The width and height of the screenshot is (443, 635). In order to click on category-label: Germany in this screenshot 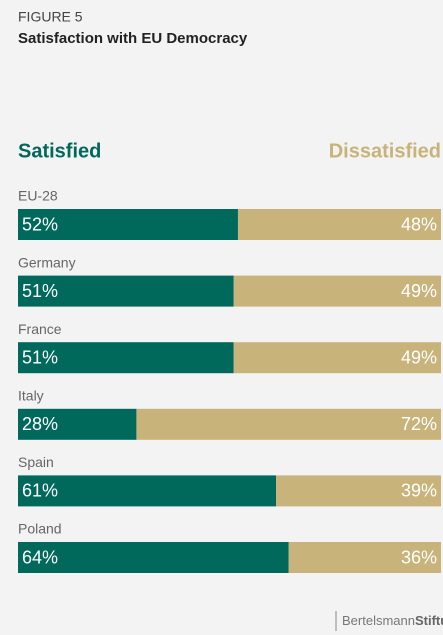, I will do `click(47, 262)`.